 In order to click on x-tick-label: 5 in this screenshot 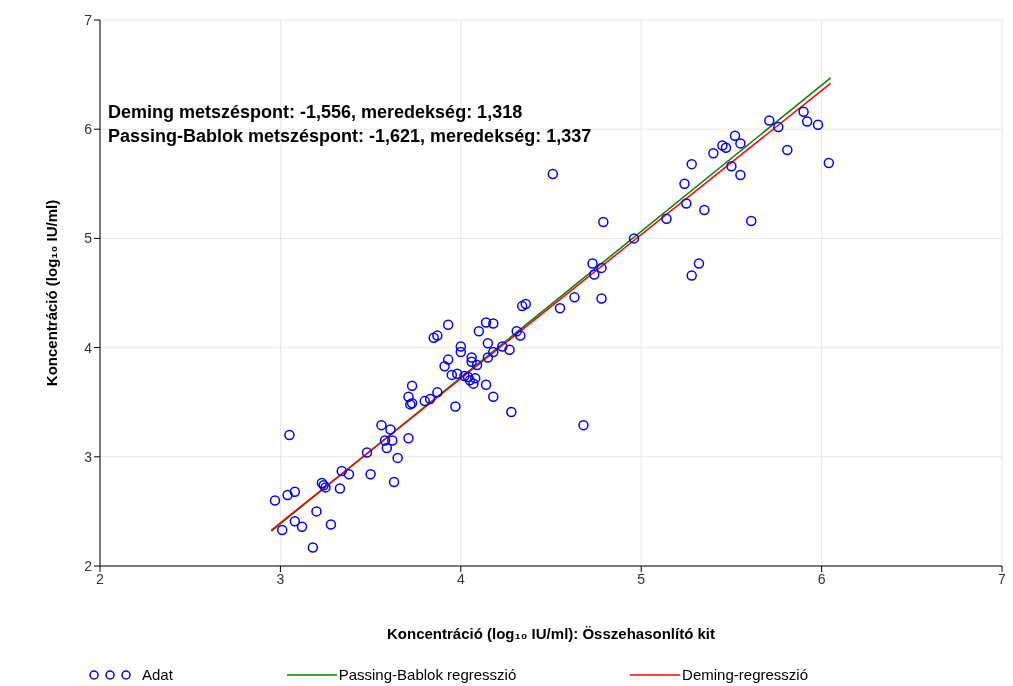, I will do `click(641, 578)`.